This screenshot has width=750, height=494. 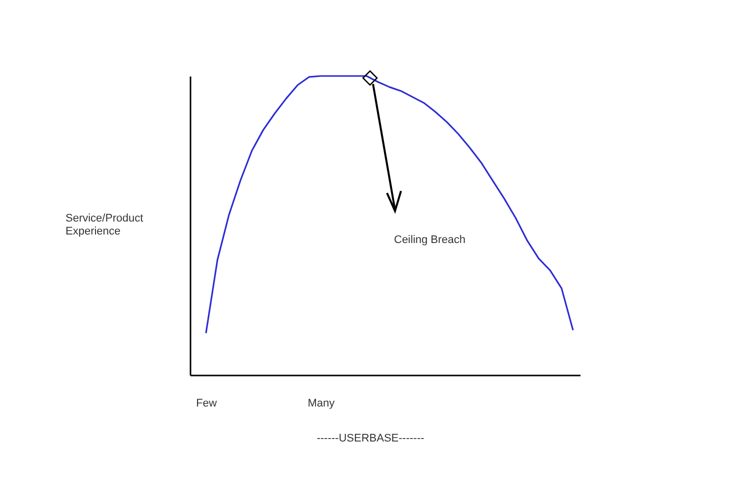 What do you see at coordinates (370, 438) in the screenshot?
I see `x-axis-title: ------USERBASE-------` at bounding box center [370, 438].